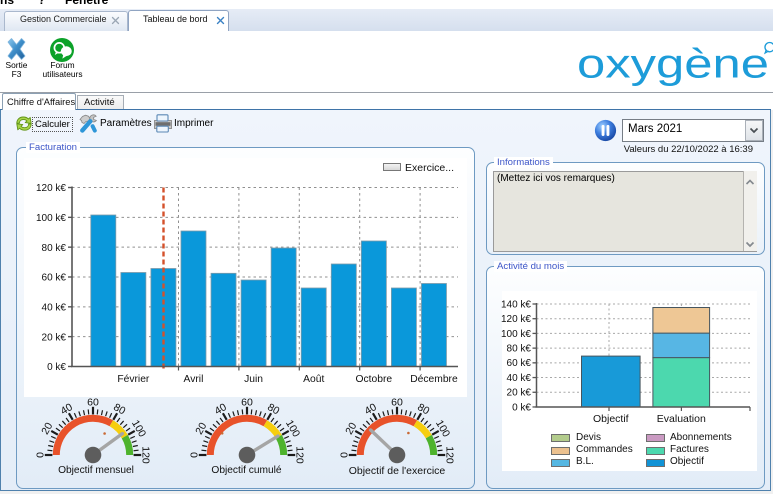 The height and width of the screenshot is (494, 773). What do you see at coordinates (673, 64) in the screenshot?
I see `svg-text: oxygène` at bounding box center [673, 64].